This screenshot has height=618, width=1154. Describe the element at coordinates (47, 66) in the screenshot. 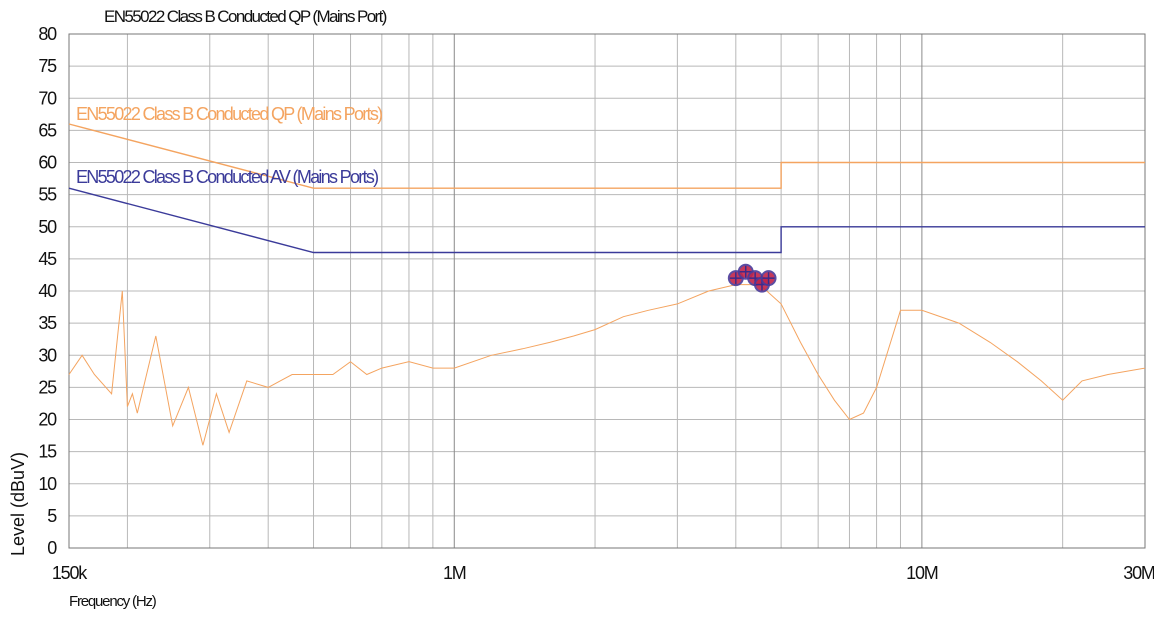

I see `y-tick-label: 75` at that location.